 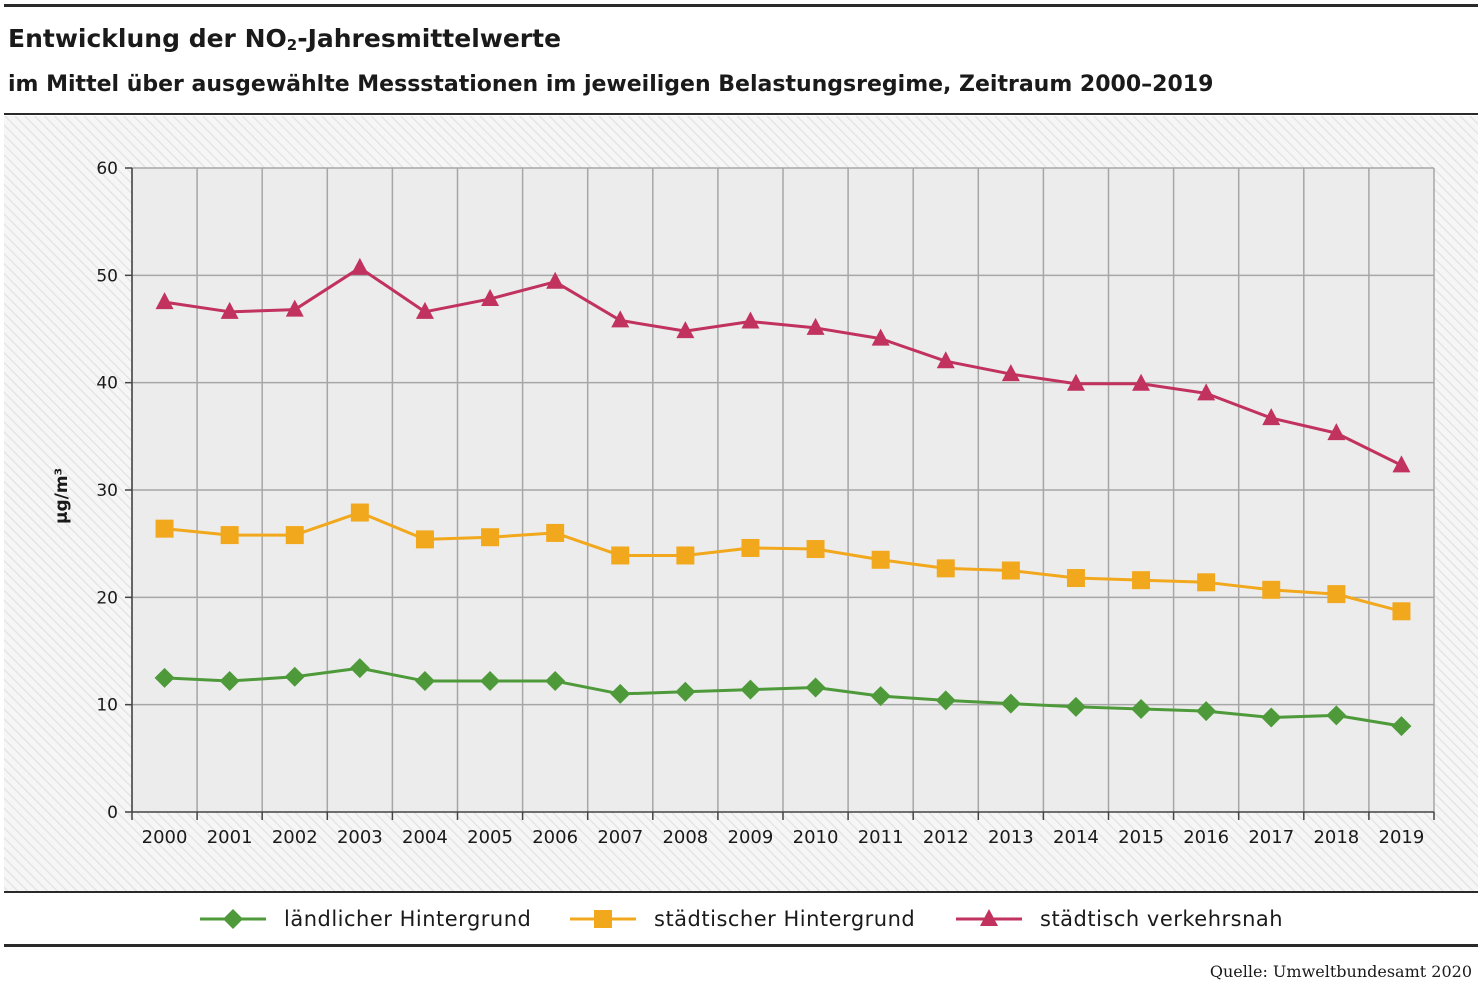 I want to click on x-tick-label: 2008, so click(x=685, y=837).